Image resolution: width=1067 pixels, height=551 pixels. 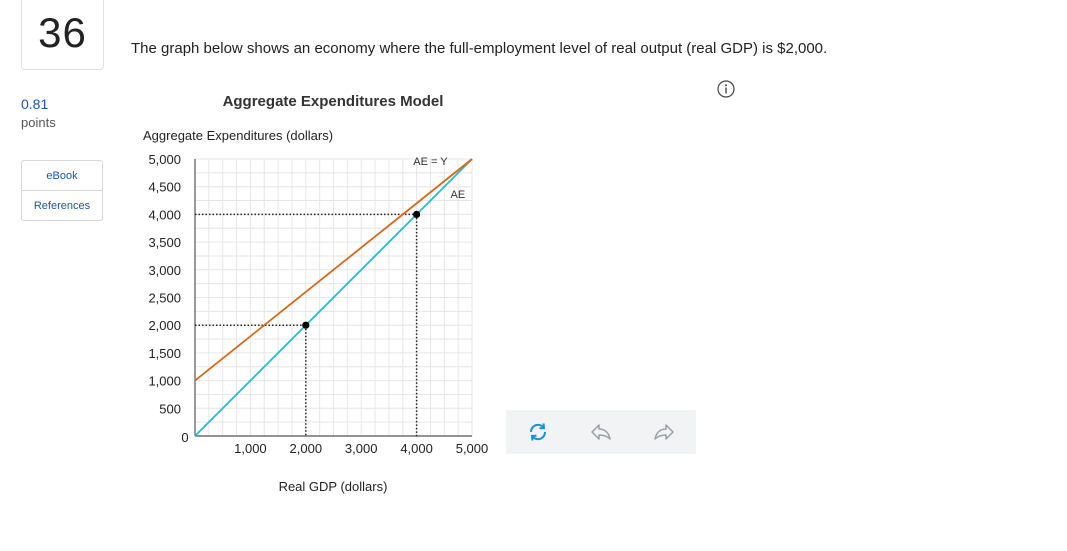 What do you see at coordinates (184, 437) in the screenshot?
I see `origin-label: 0` at bounding box center [184, 437].